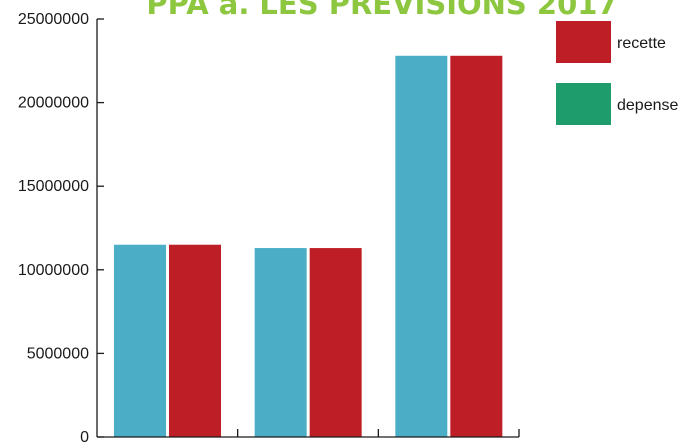 This screenshot has height=446, width=689. Describe the element at coordinates (617, 73) in the screenshot. I see `legend: recette depense` at that location.